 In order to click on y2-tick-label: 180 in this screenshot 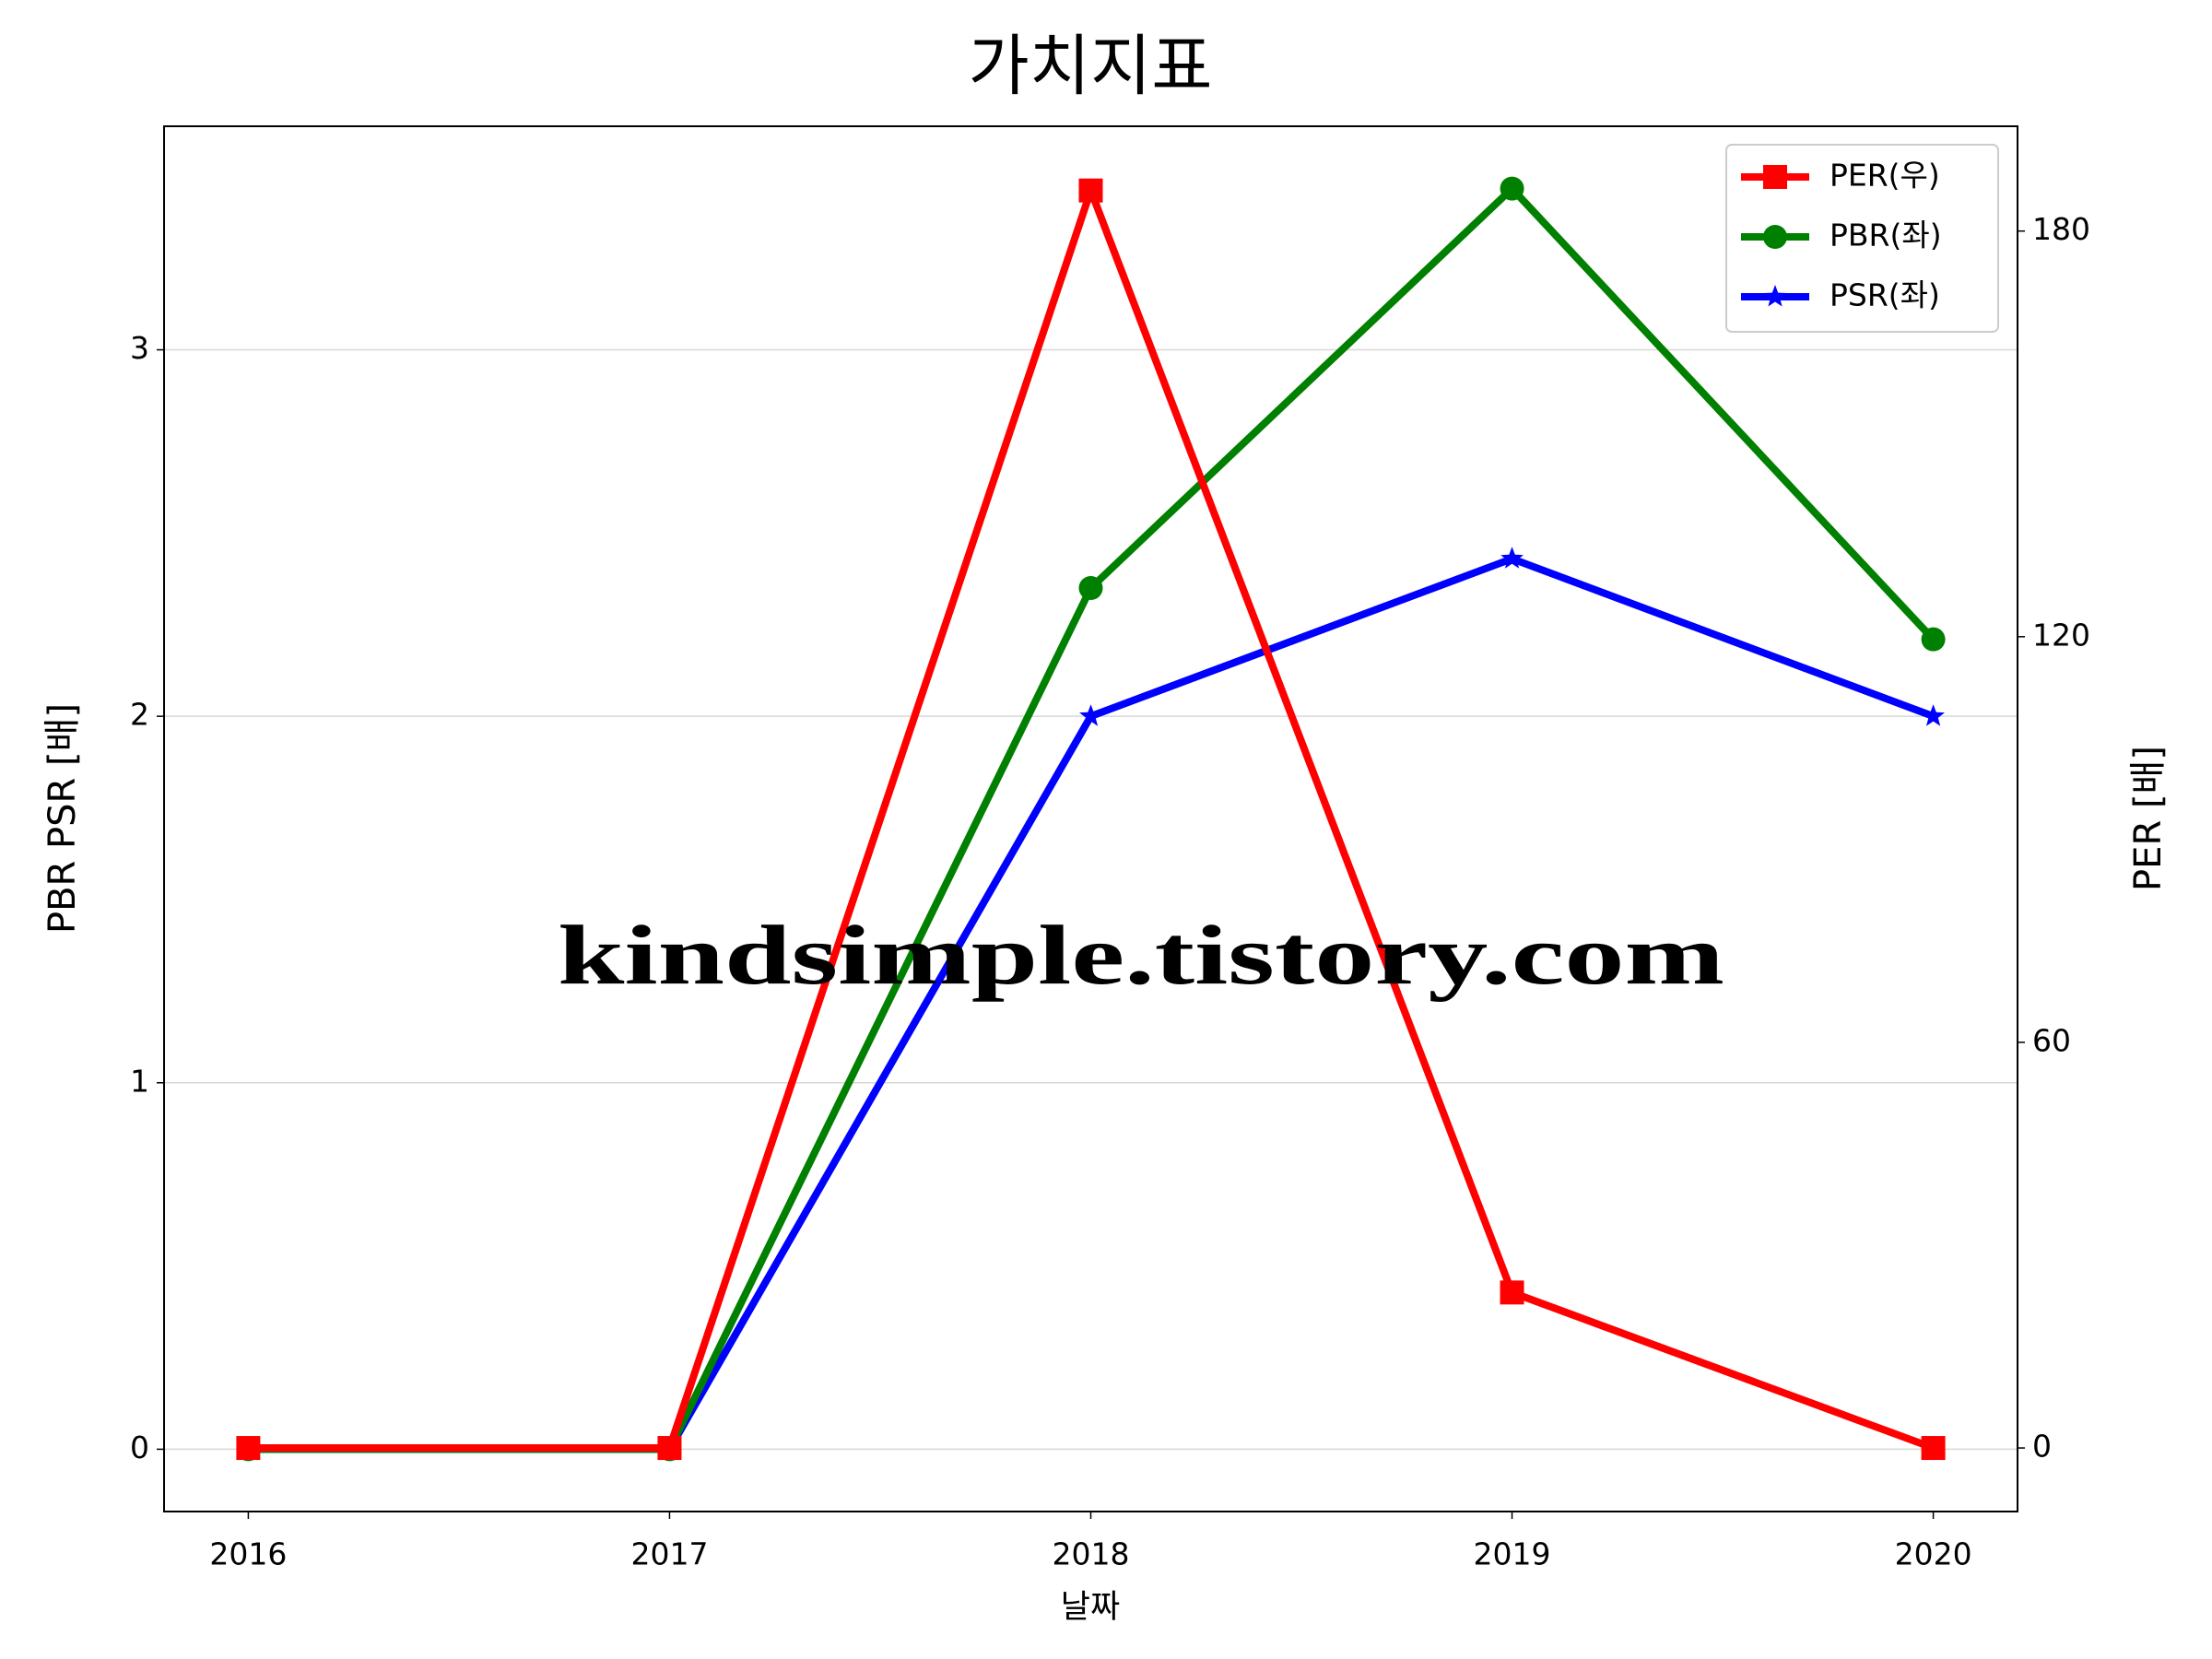, I will do `click(2061, 229)`.